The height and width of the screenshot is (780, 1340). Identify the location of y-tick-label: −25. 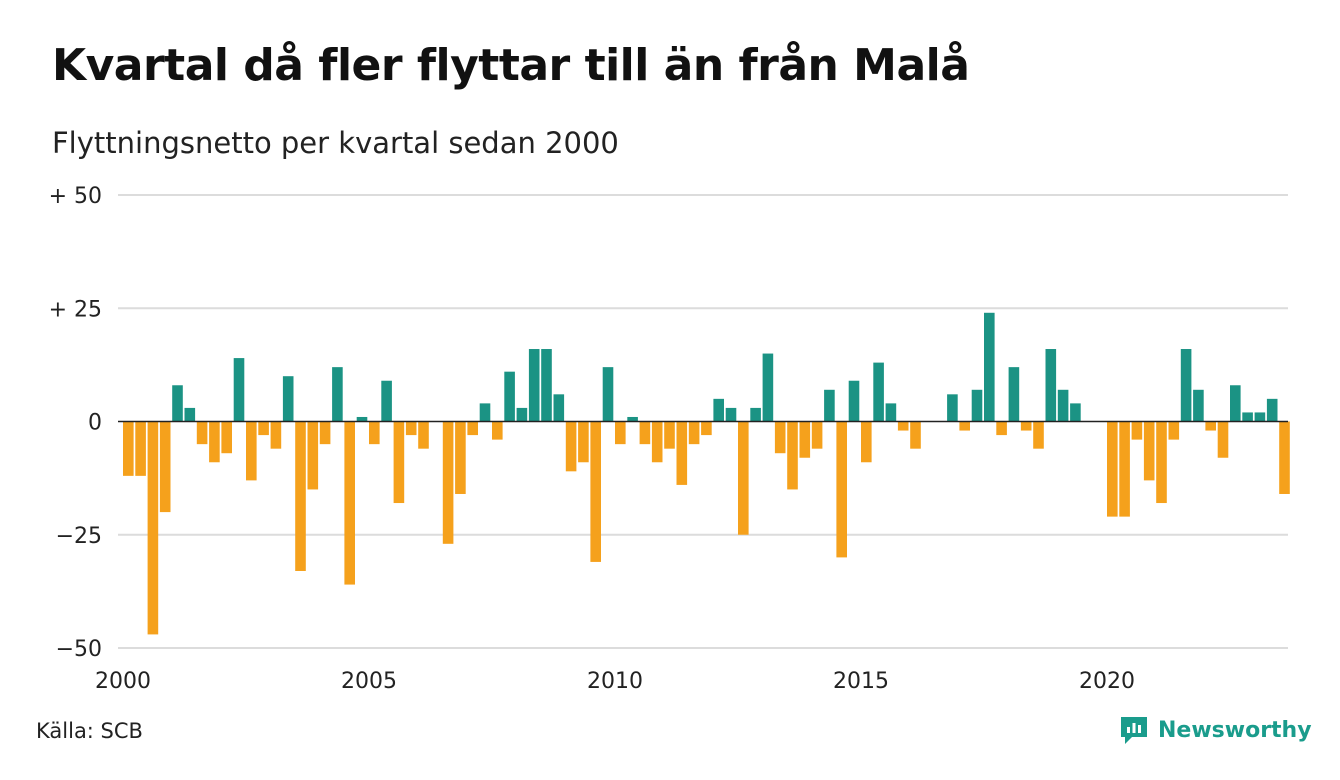
(79, 536).